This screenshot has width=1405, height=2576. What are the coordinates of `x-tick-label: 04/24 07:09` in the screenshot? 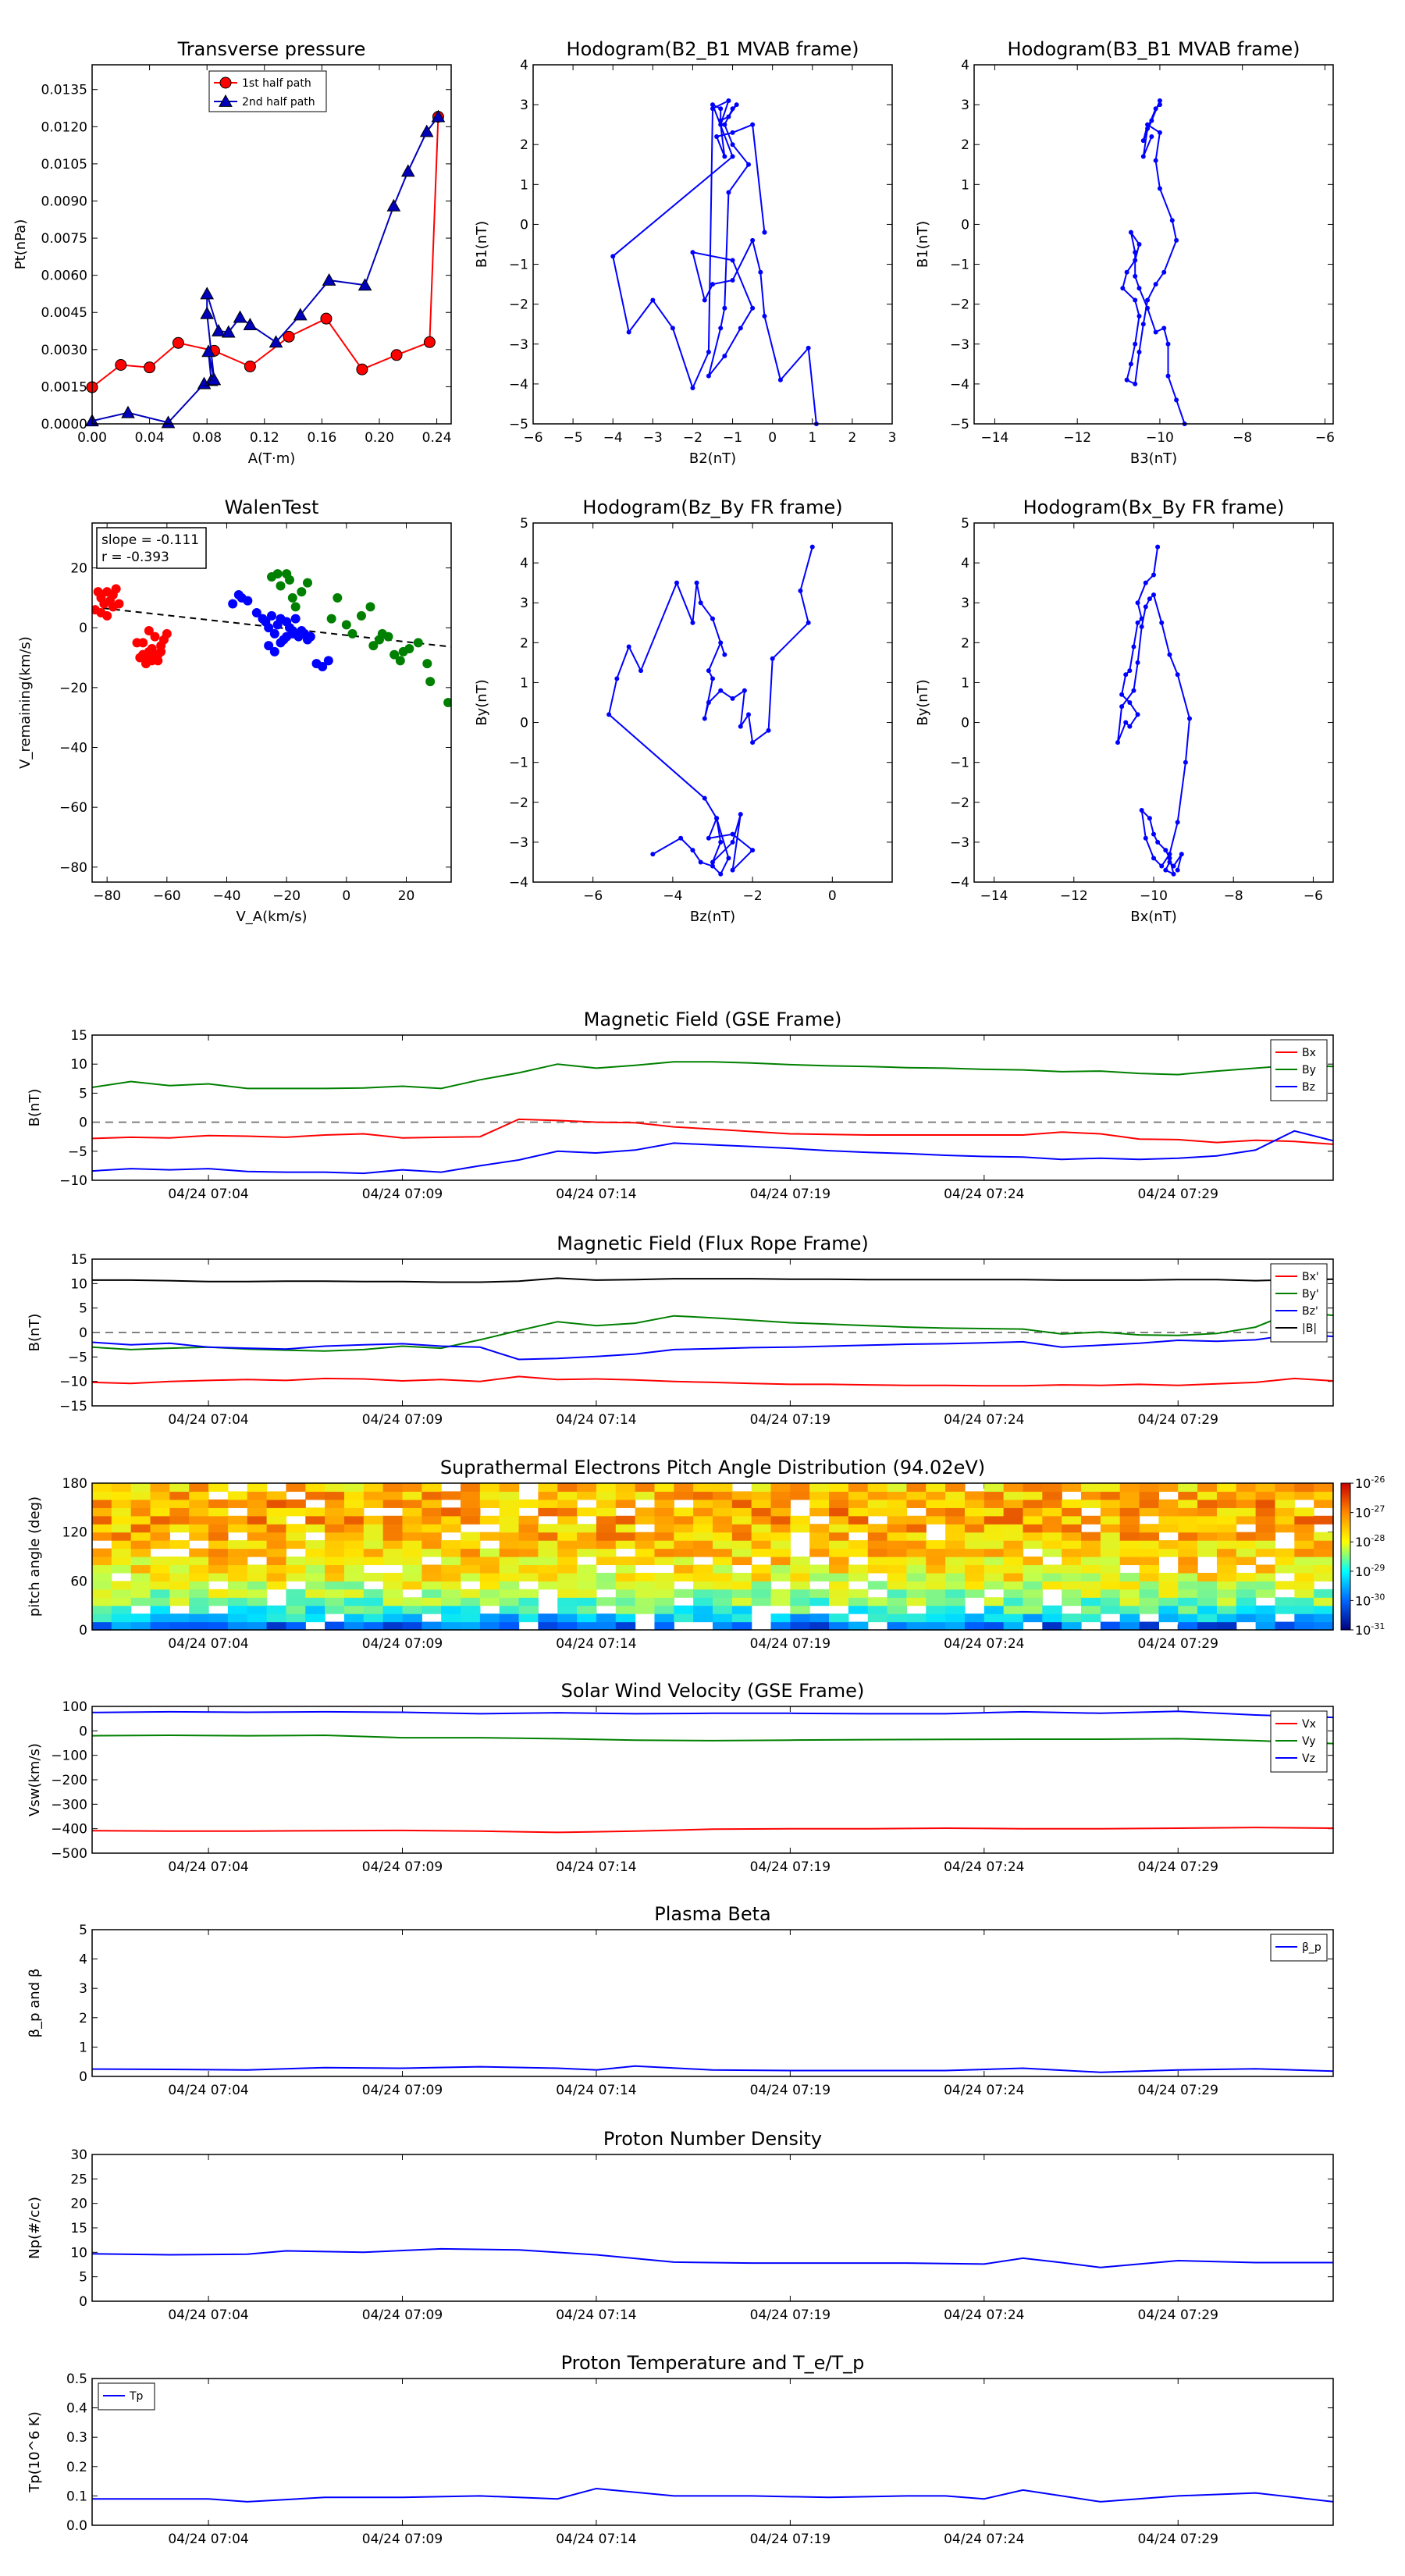 It's located at (403, 2315).